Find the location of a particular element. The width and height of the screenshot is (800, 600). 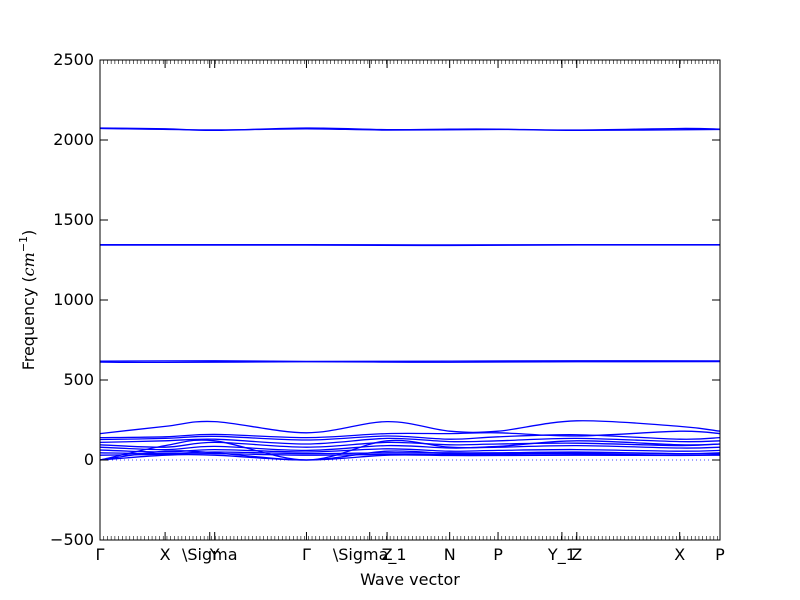

y-axis-label-text: Frequency ( is located at coordinates (28, 323).